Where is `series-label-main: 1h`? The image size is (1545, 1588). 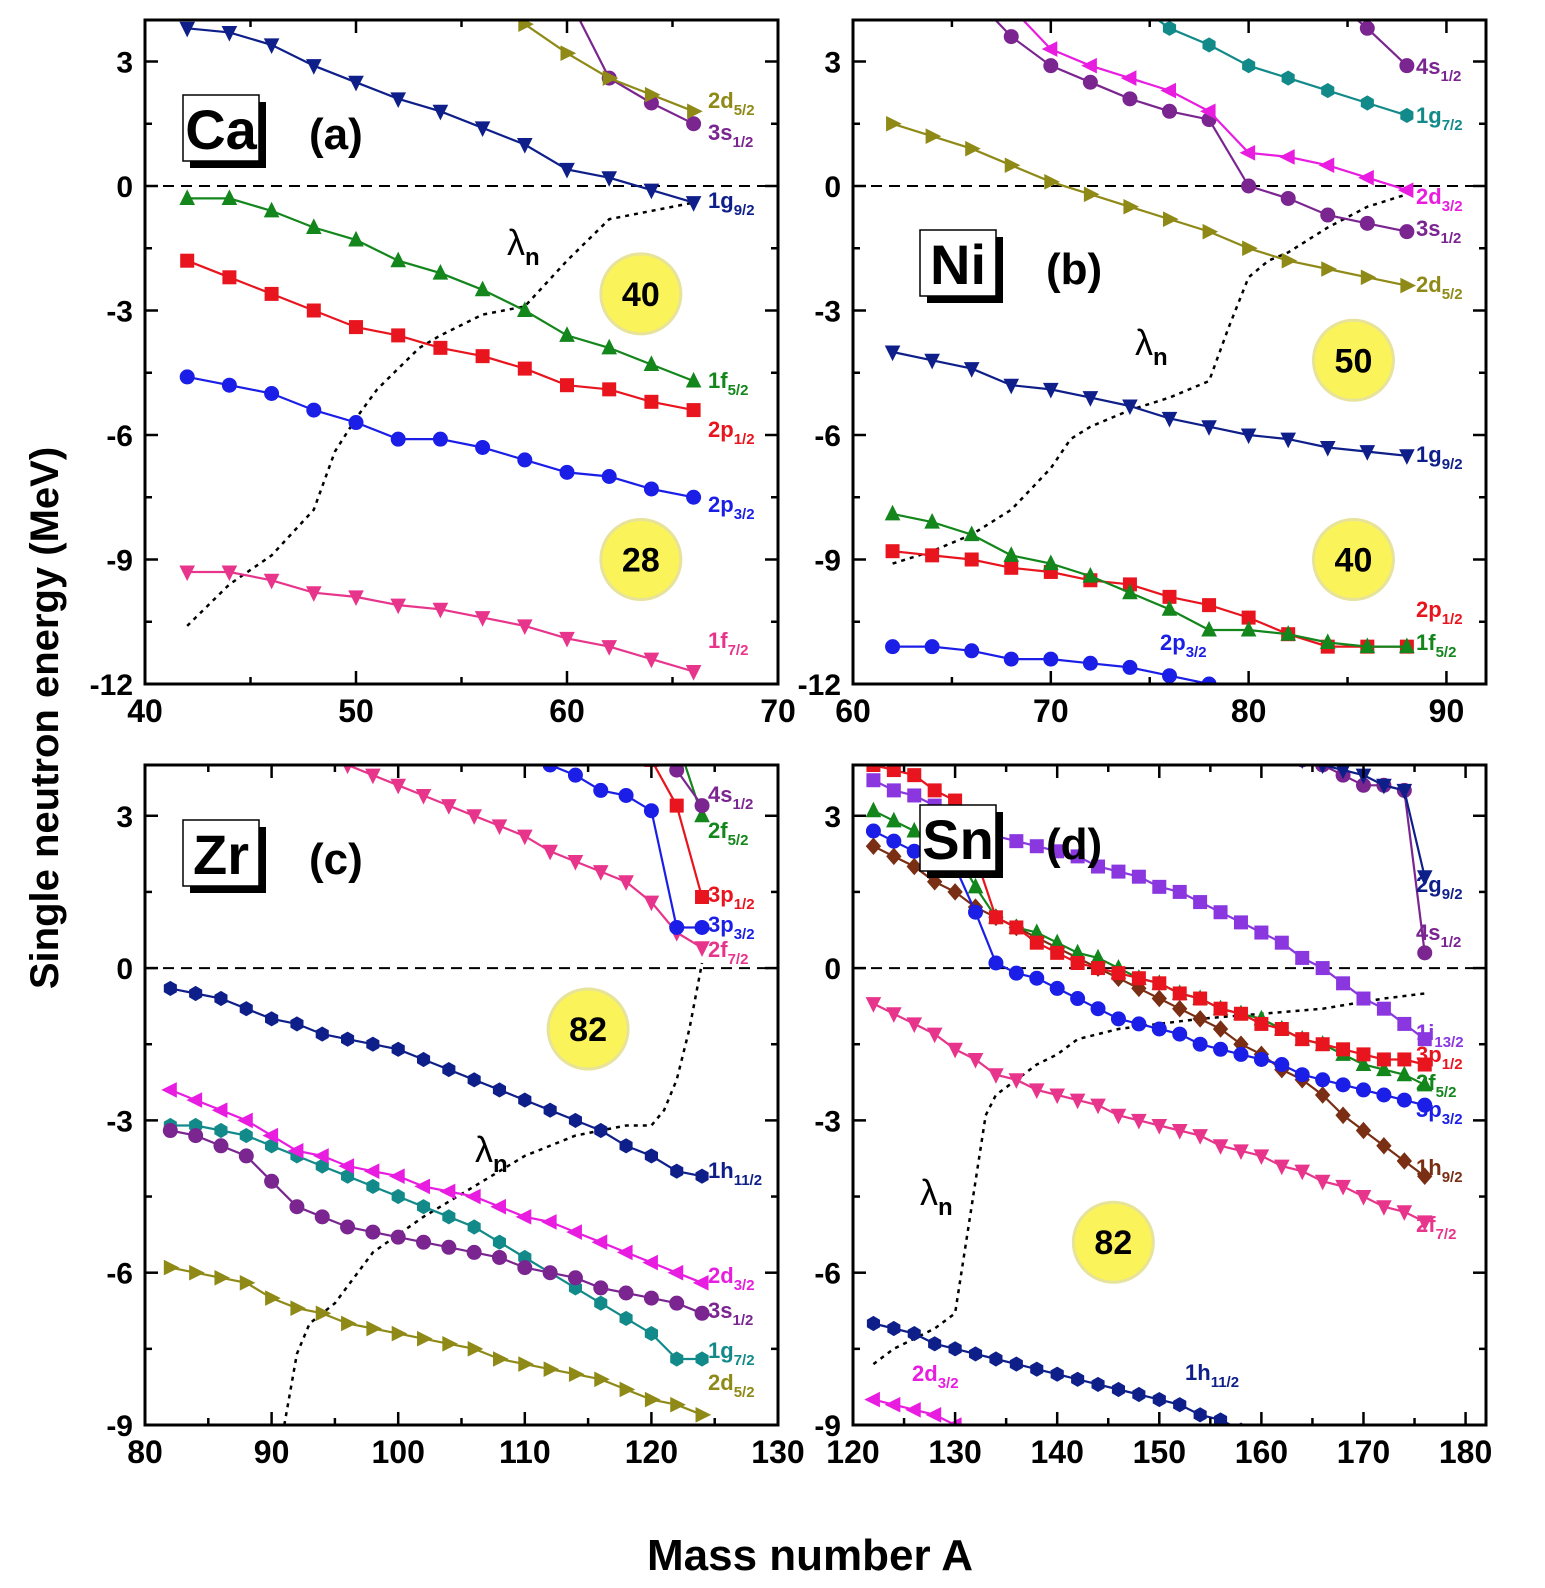 series-label-main: 1h is located at coordinates (1429, 1167).